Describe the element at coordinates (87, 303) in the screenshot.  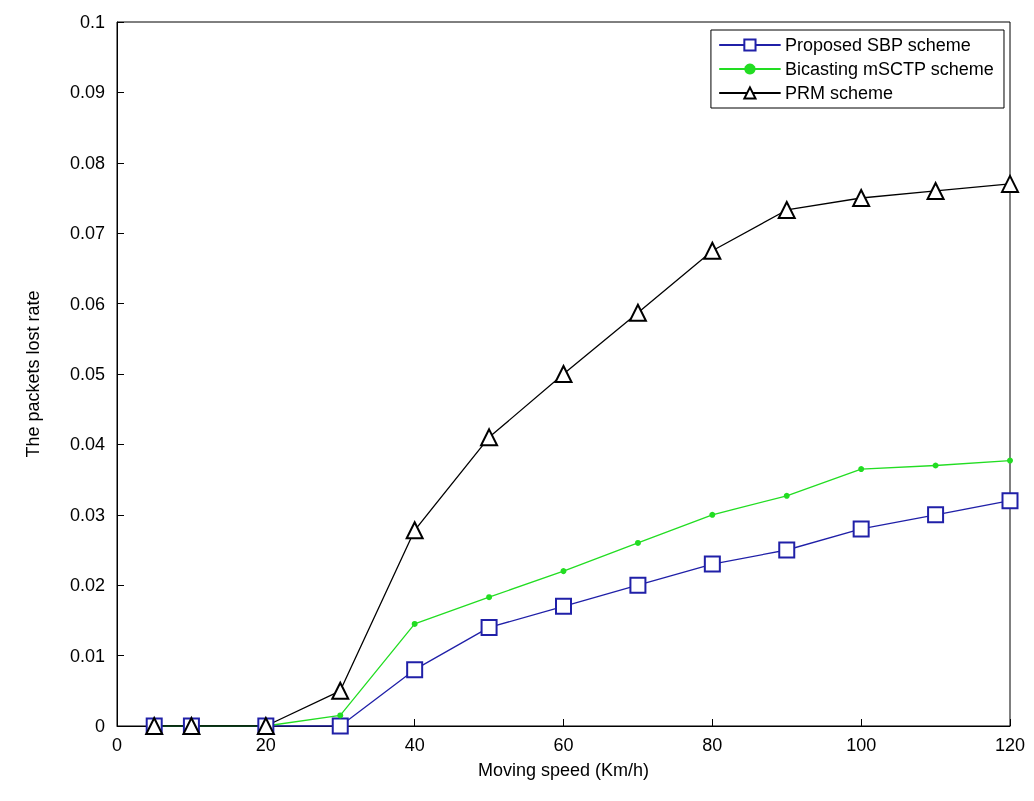
I see `y-tick-label: 0.06` at that location.